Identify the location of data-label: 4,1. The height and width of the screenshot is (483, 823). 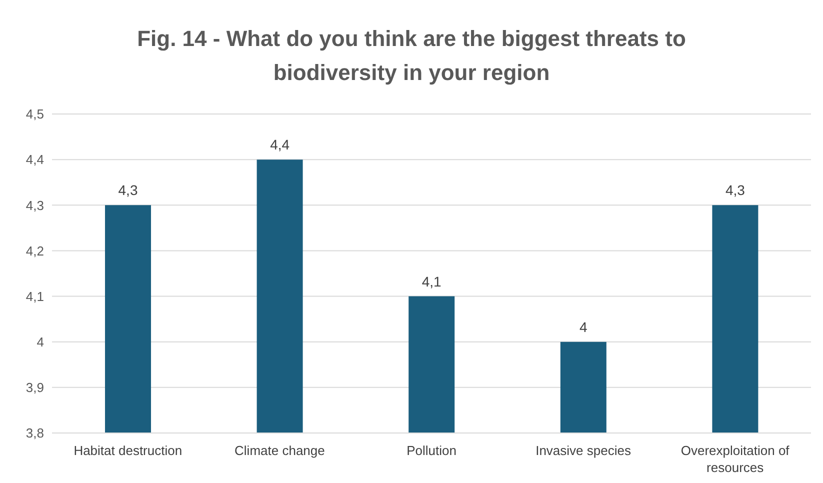
(432, 281).